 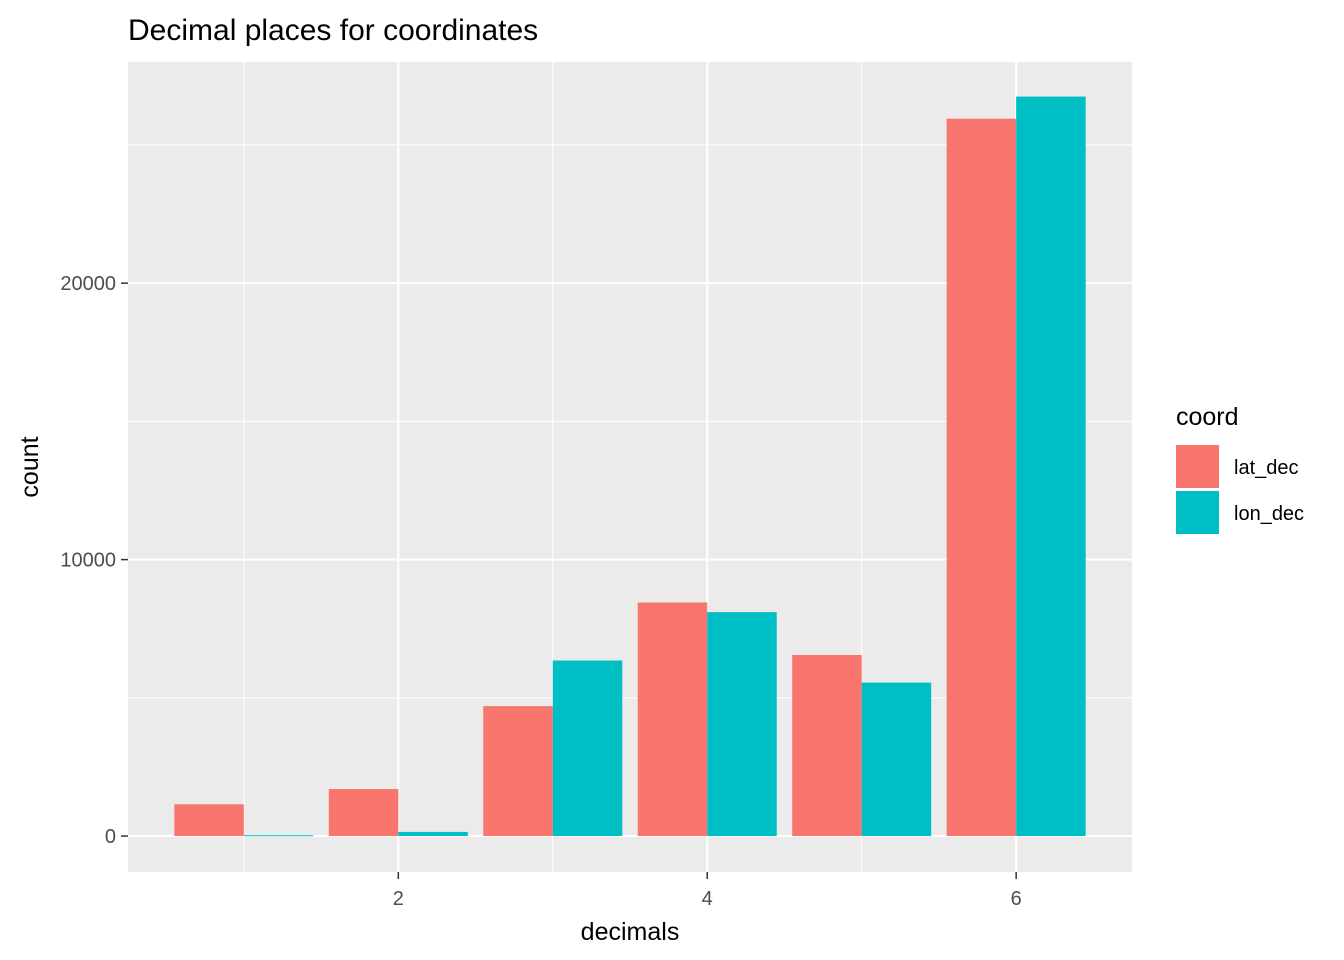 What do you see at coordinates (398, 899) in the screenshot?
I see `x-tick-label: 2` at bounding box center [398, 899].